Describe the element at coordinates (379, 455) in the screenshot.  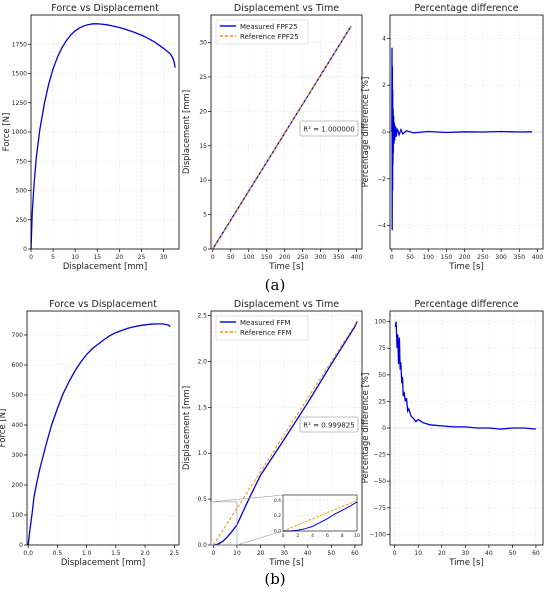
I see `y-tick-label: −25` at that location.